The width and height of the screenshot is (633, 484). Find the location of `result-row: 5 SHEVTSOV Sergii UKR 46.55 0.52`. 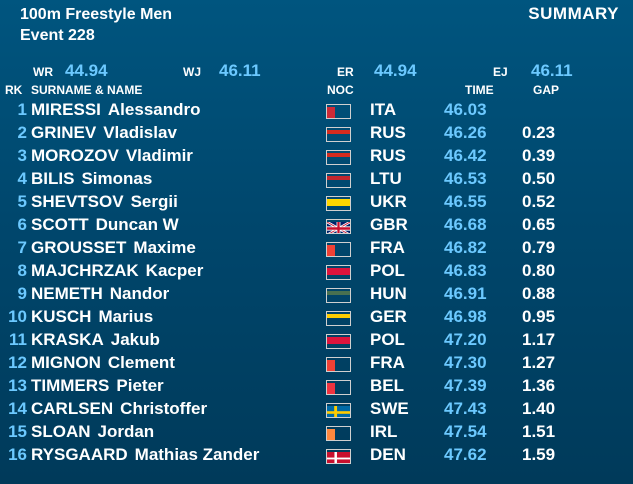

result-row: 5 SHEVTSOV Sergii UKR 46.55 0.52 is located at coordinates (316, 201).